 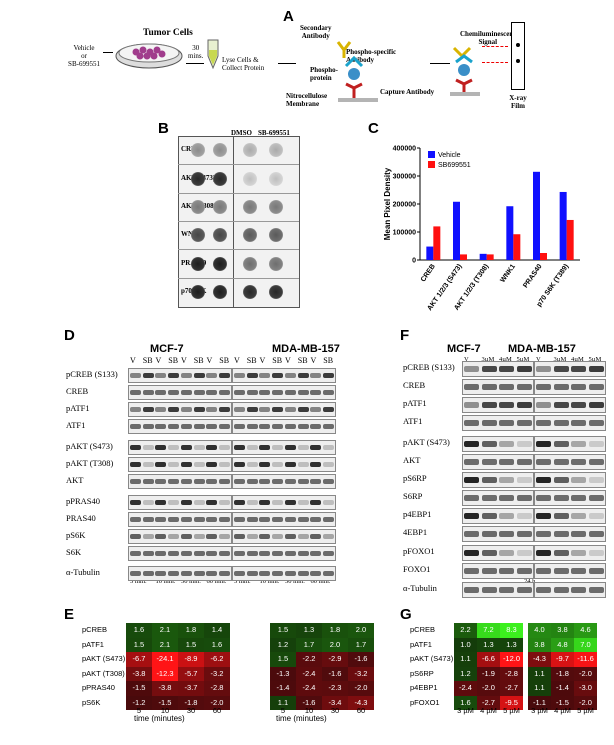 I want to click on e-cell: 1.5, so click(x=191, y=644).